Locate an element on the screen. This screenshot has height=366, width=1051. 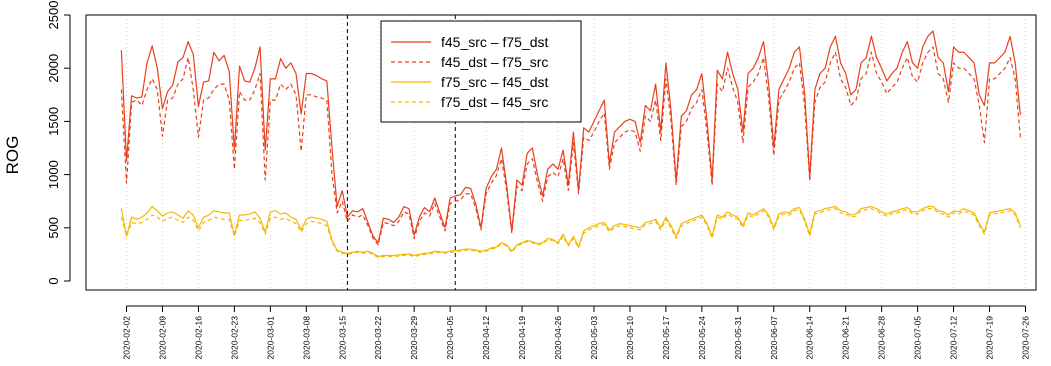
legend-item: f45_src – f75_dst is located at coordinates (470, 42).